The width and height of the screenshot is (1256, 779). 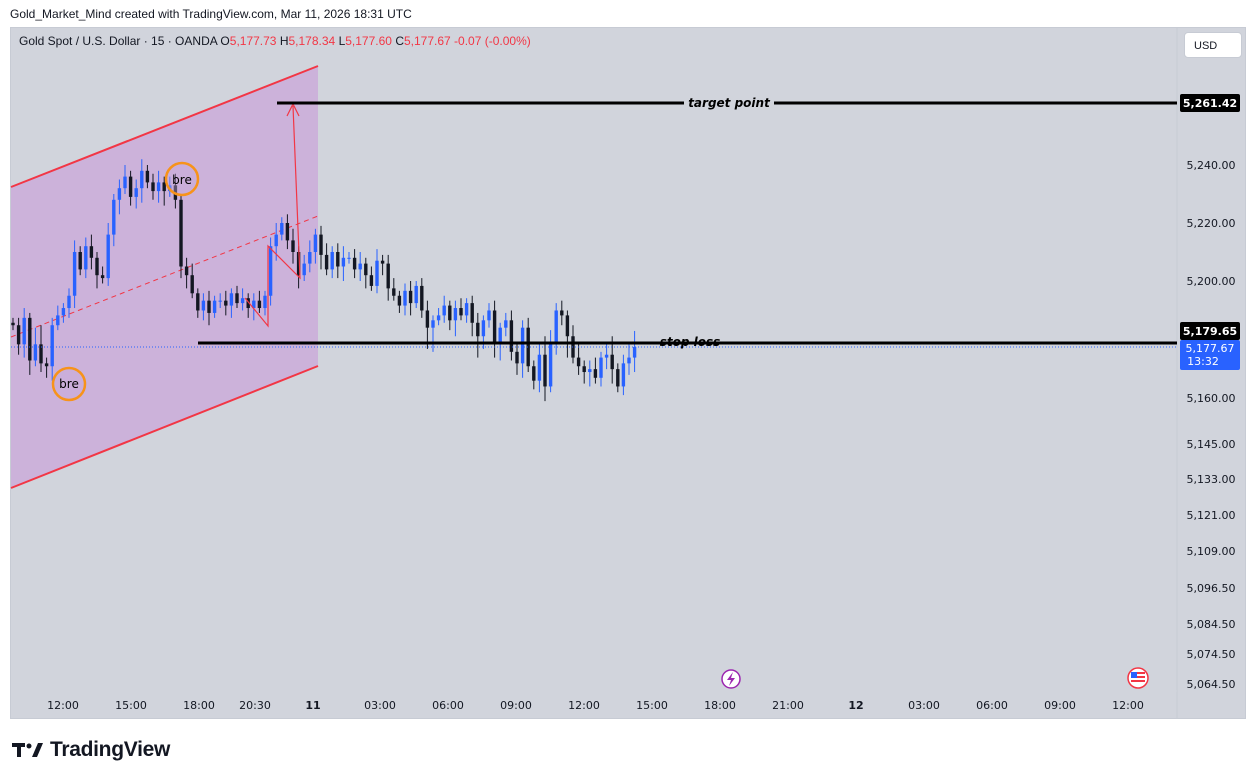 I want to click on open-value: 5,177.73, so click(x=253, y=41).